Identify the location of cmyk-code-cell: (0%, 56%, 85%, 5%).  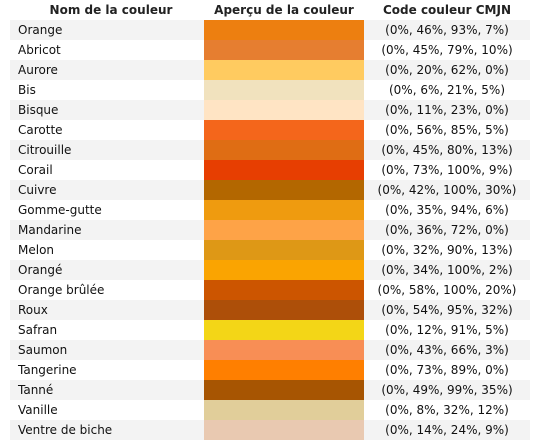
(447, 130).